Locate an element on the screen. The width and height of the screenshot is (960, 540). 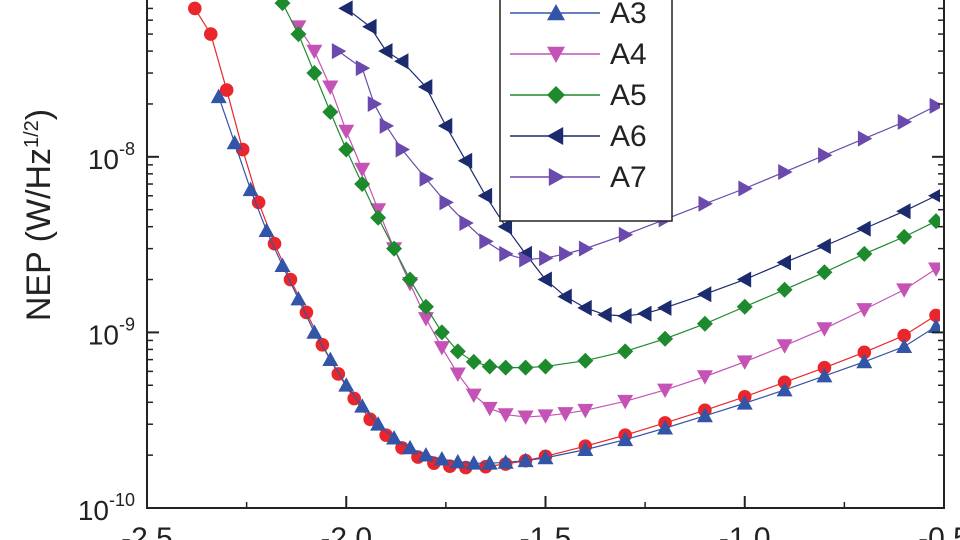
legend: A3 A4 A5 A6 A7 is located at coordinates (586, 111).